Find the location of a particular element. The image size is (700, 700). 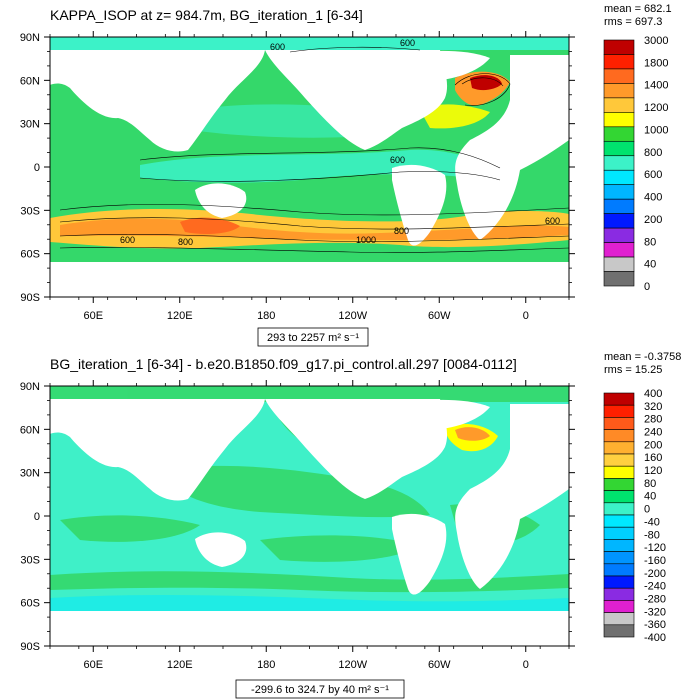

panel-1-range-box is located at coordinates (313, 337).